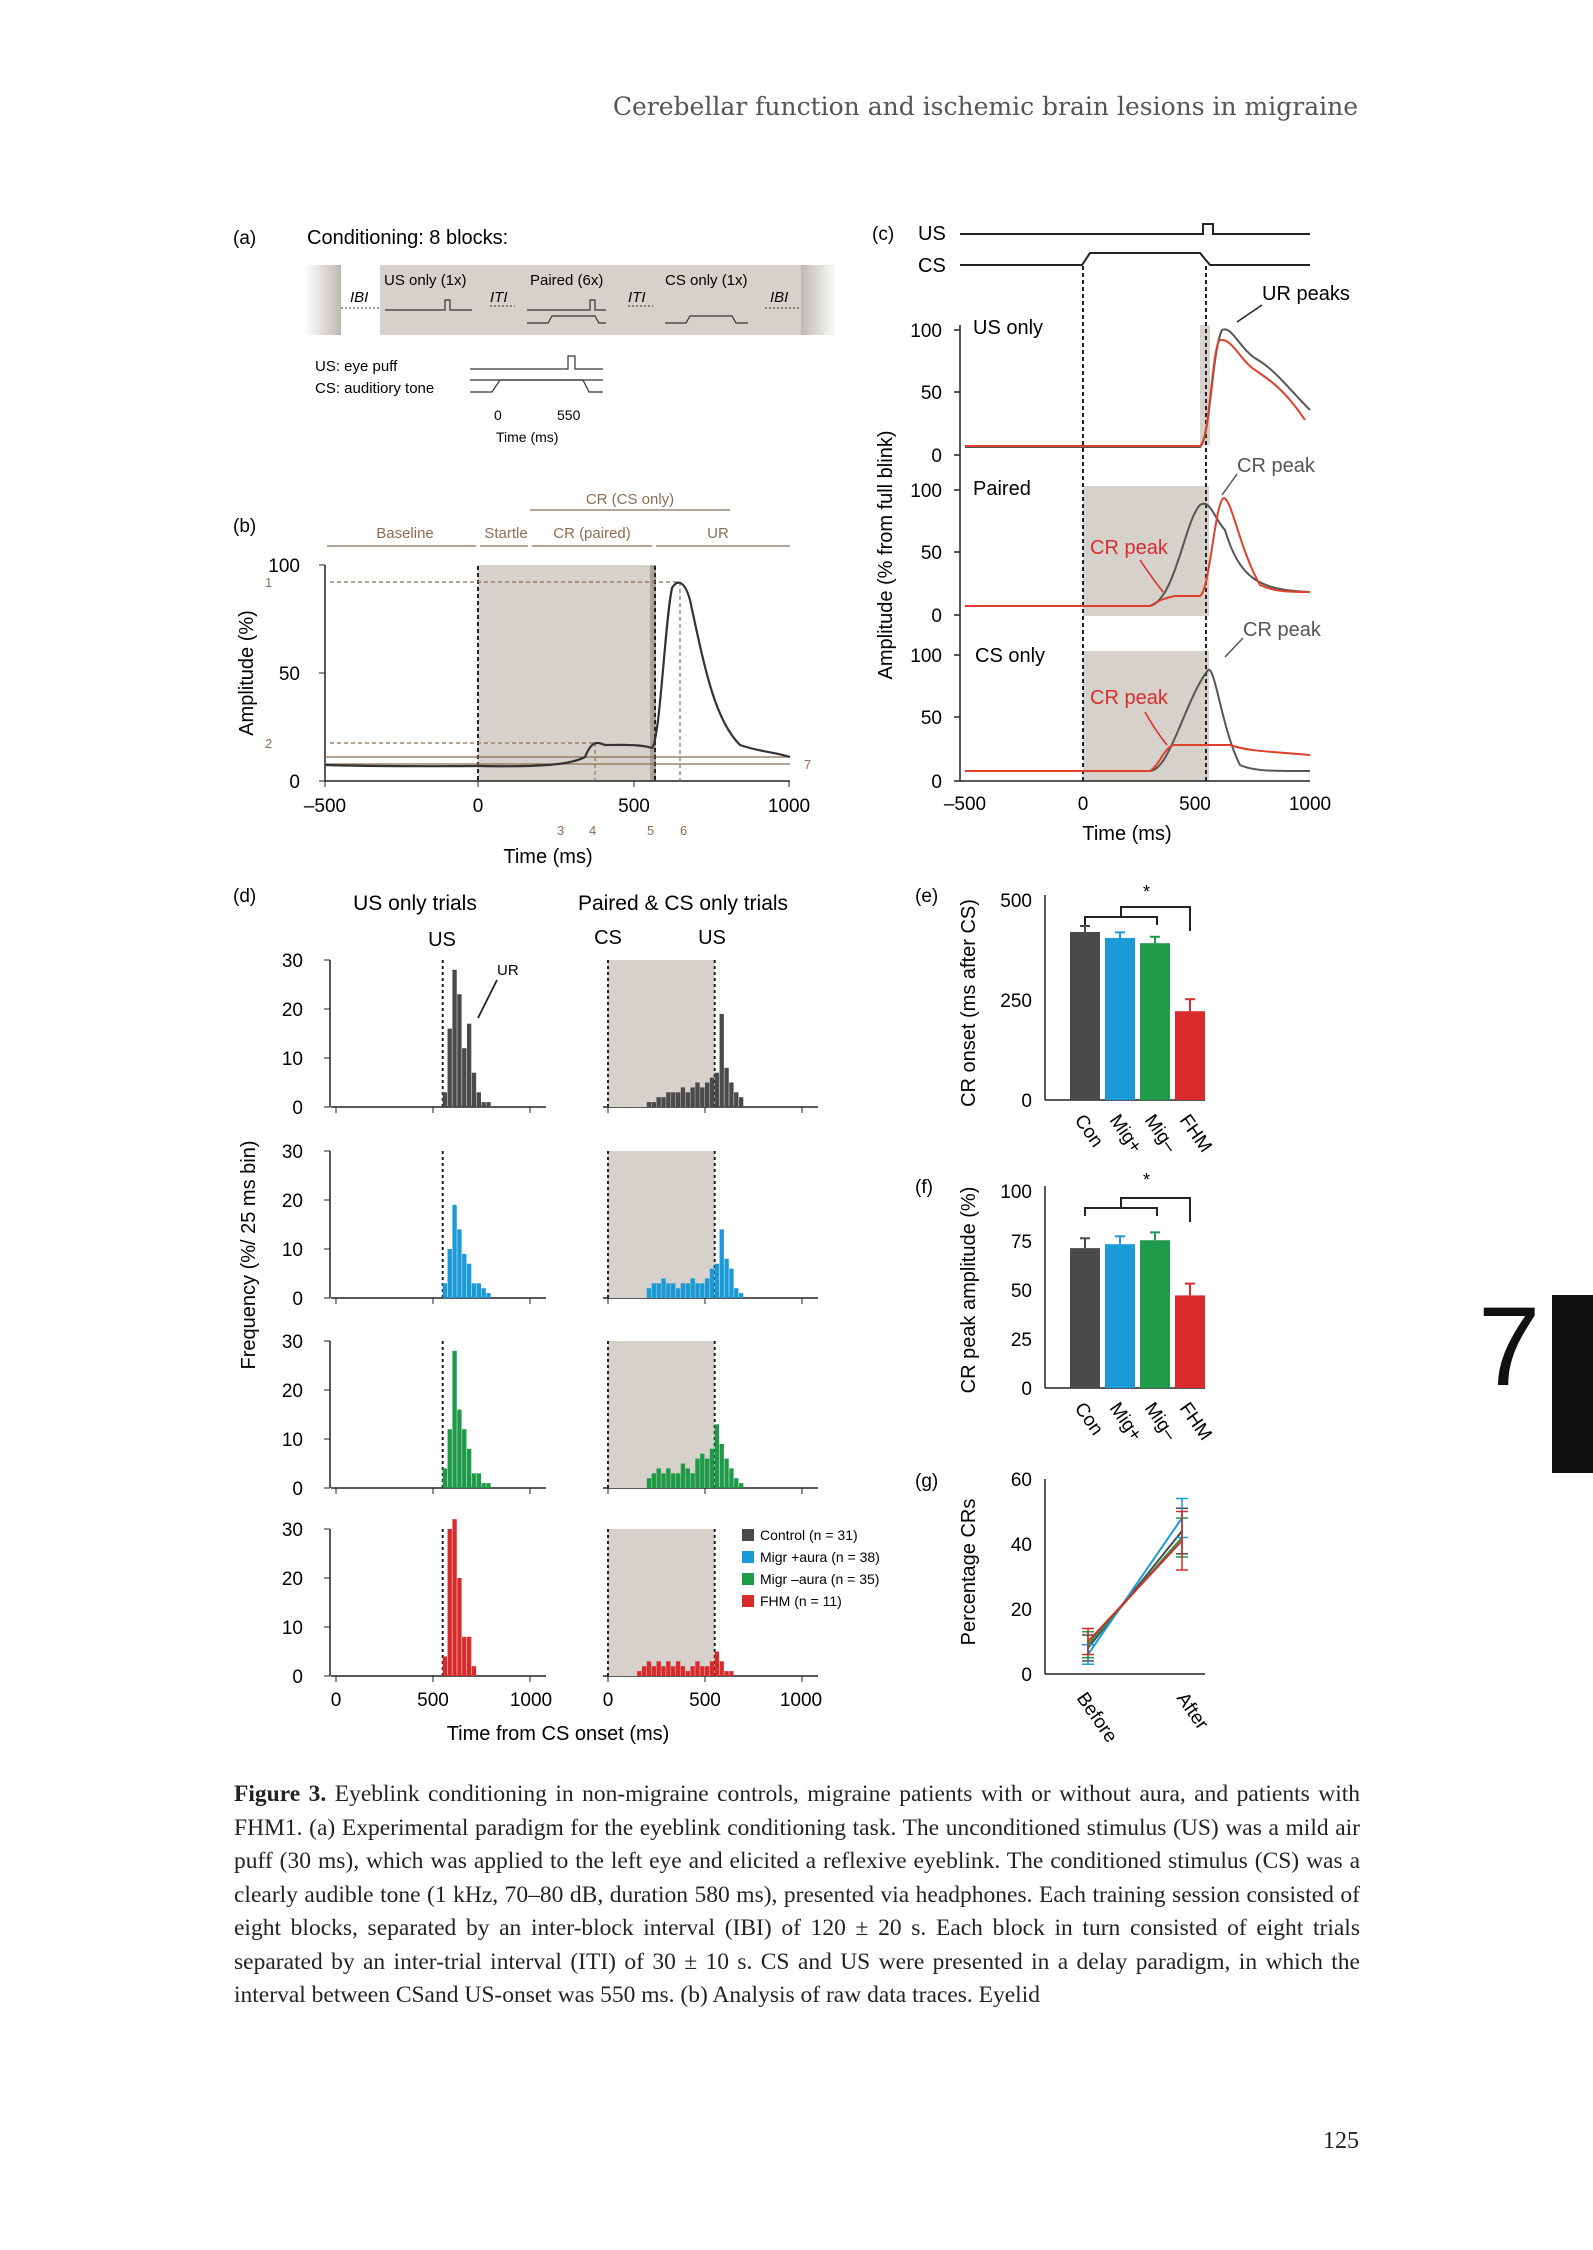 This screenshot has height=2250, width=1593. I want to click on c-xtick-neg500: –500, so click(965, 804).